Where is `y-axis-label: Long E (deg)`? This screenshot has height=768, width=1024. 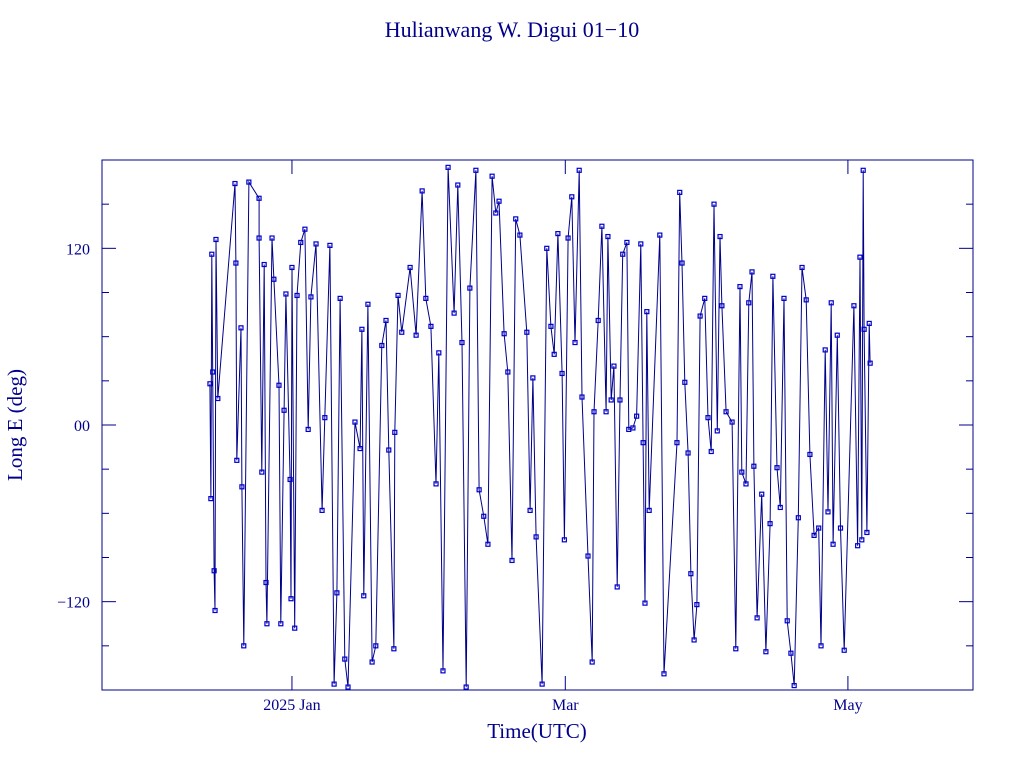
y-axis-label: Long E (deg) is located at coordinates (15, 425).